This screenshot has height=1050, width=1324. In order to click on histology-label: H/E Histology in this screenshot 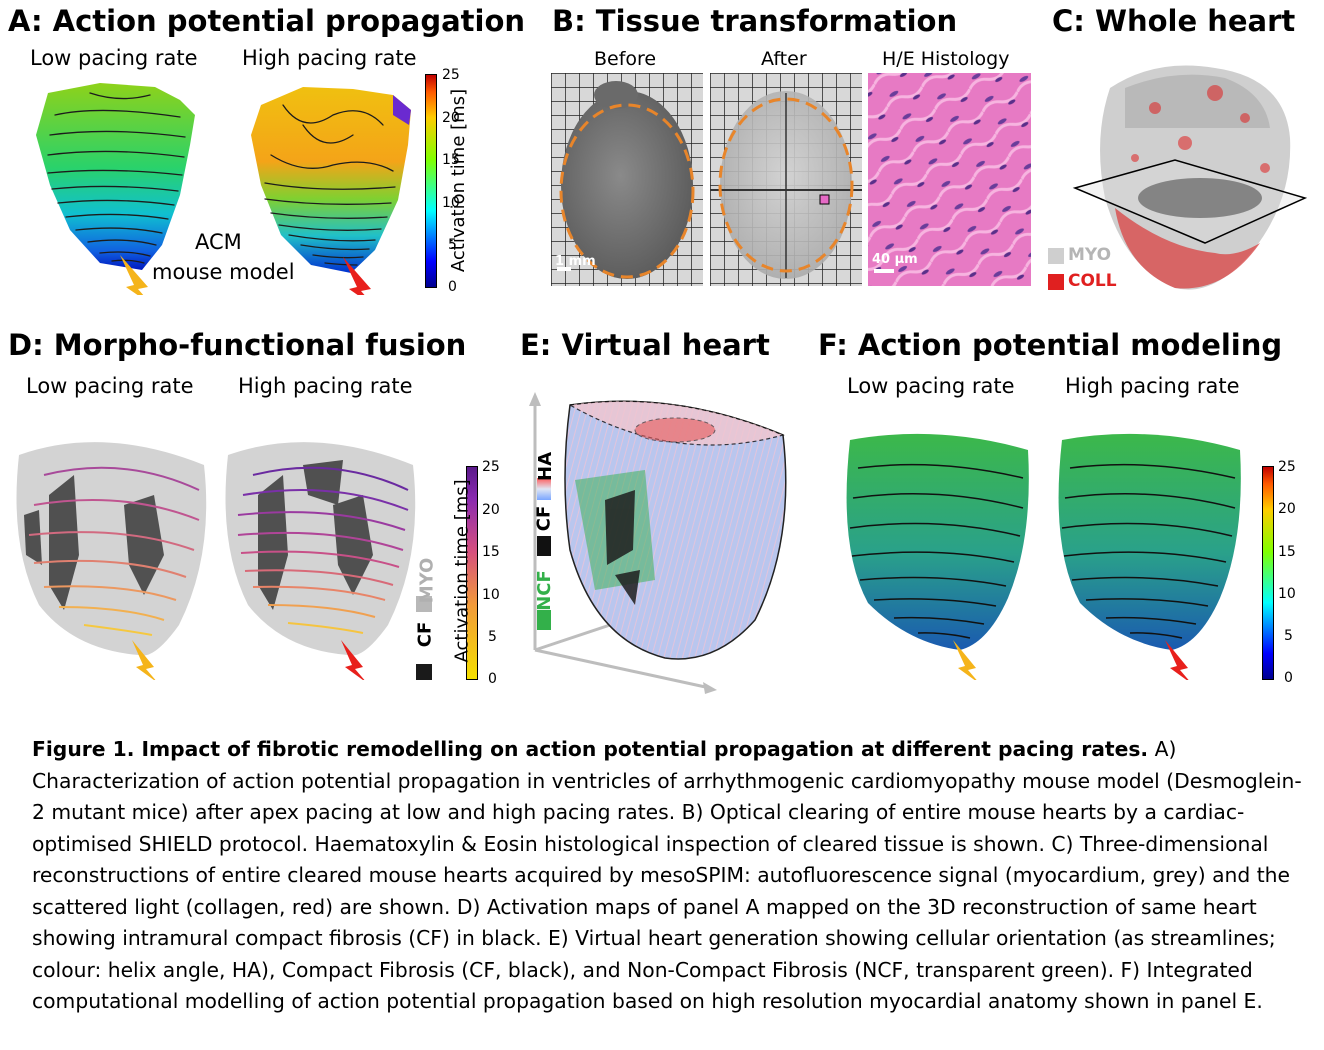, I will do `click(946, 59)`.